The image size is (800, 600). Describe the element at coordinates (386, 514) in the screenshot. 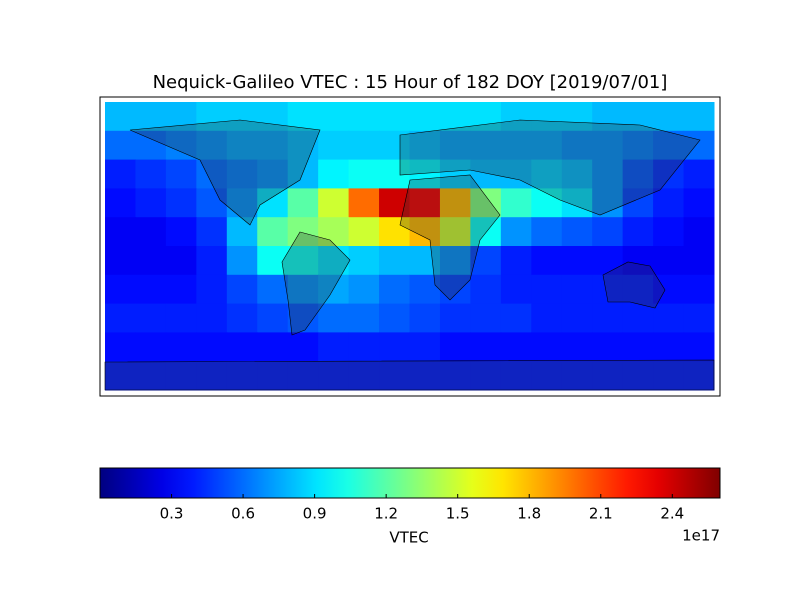

I see `colorbar-tick-label: 1.2` at that location.